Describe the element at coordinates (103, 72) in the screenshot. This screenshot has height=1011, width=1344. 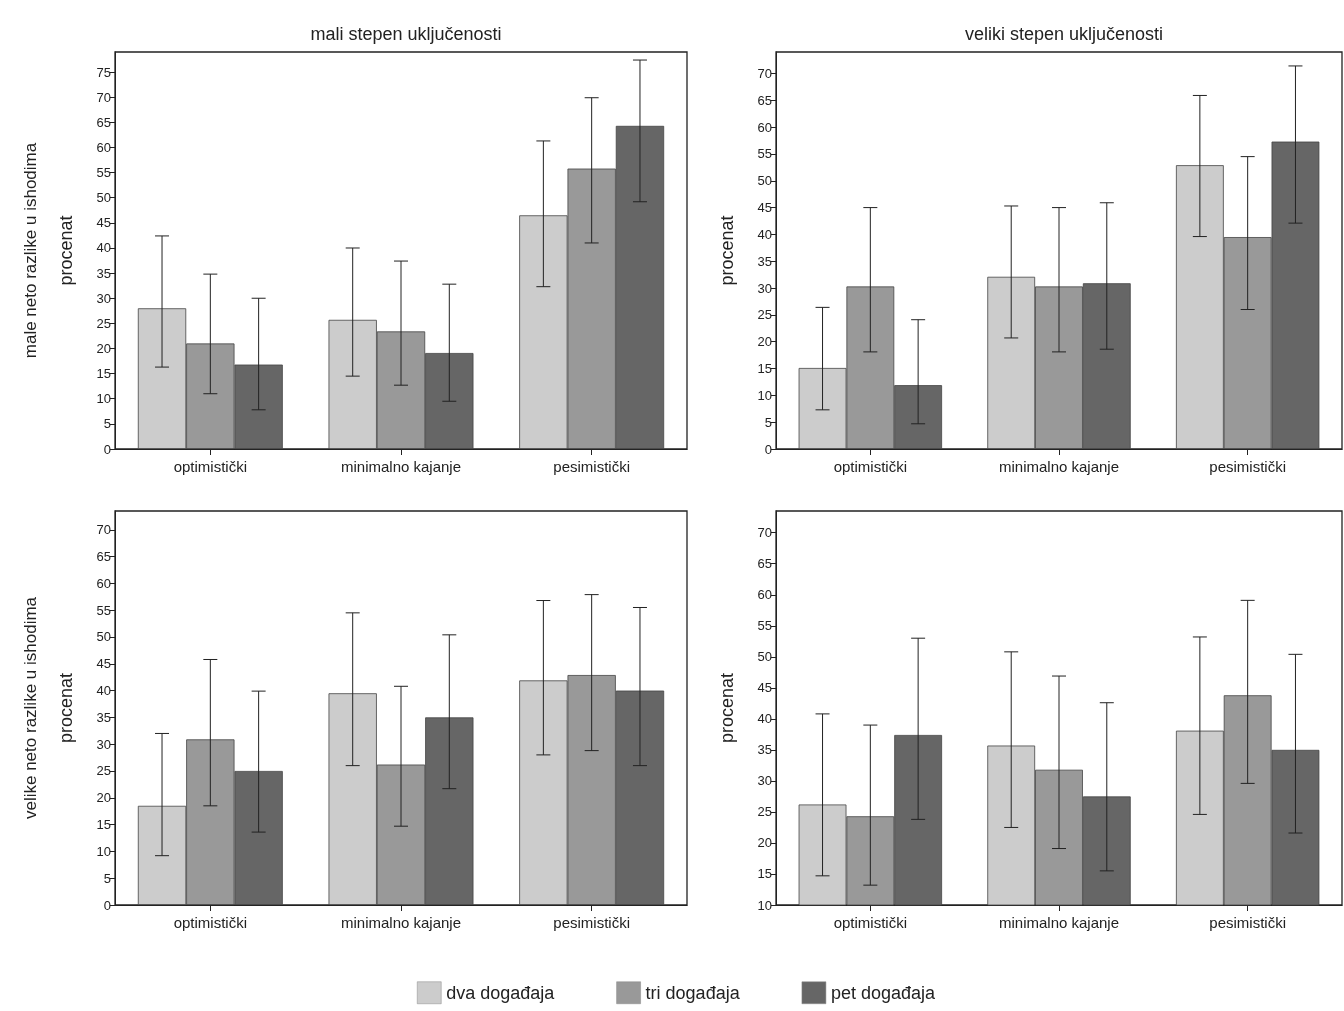
I see `y-tick-label: 75` at that location.